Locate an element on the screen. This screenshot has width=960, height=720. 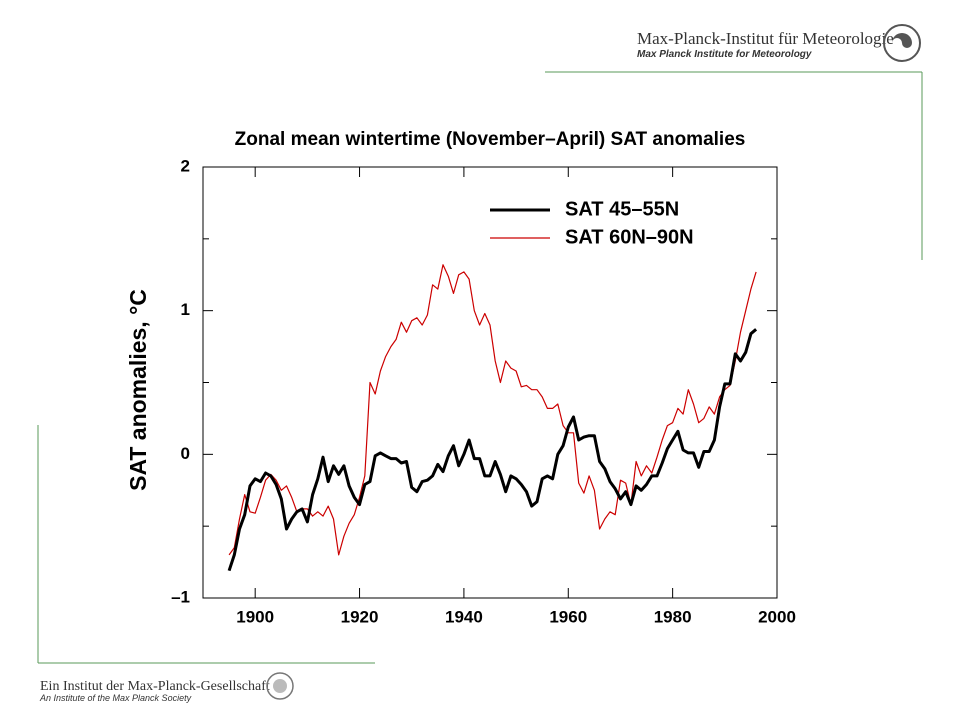
header-subtitle: Max Planck Institute for Meteorology is located at coordinates (724, 54).